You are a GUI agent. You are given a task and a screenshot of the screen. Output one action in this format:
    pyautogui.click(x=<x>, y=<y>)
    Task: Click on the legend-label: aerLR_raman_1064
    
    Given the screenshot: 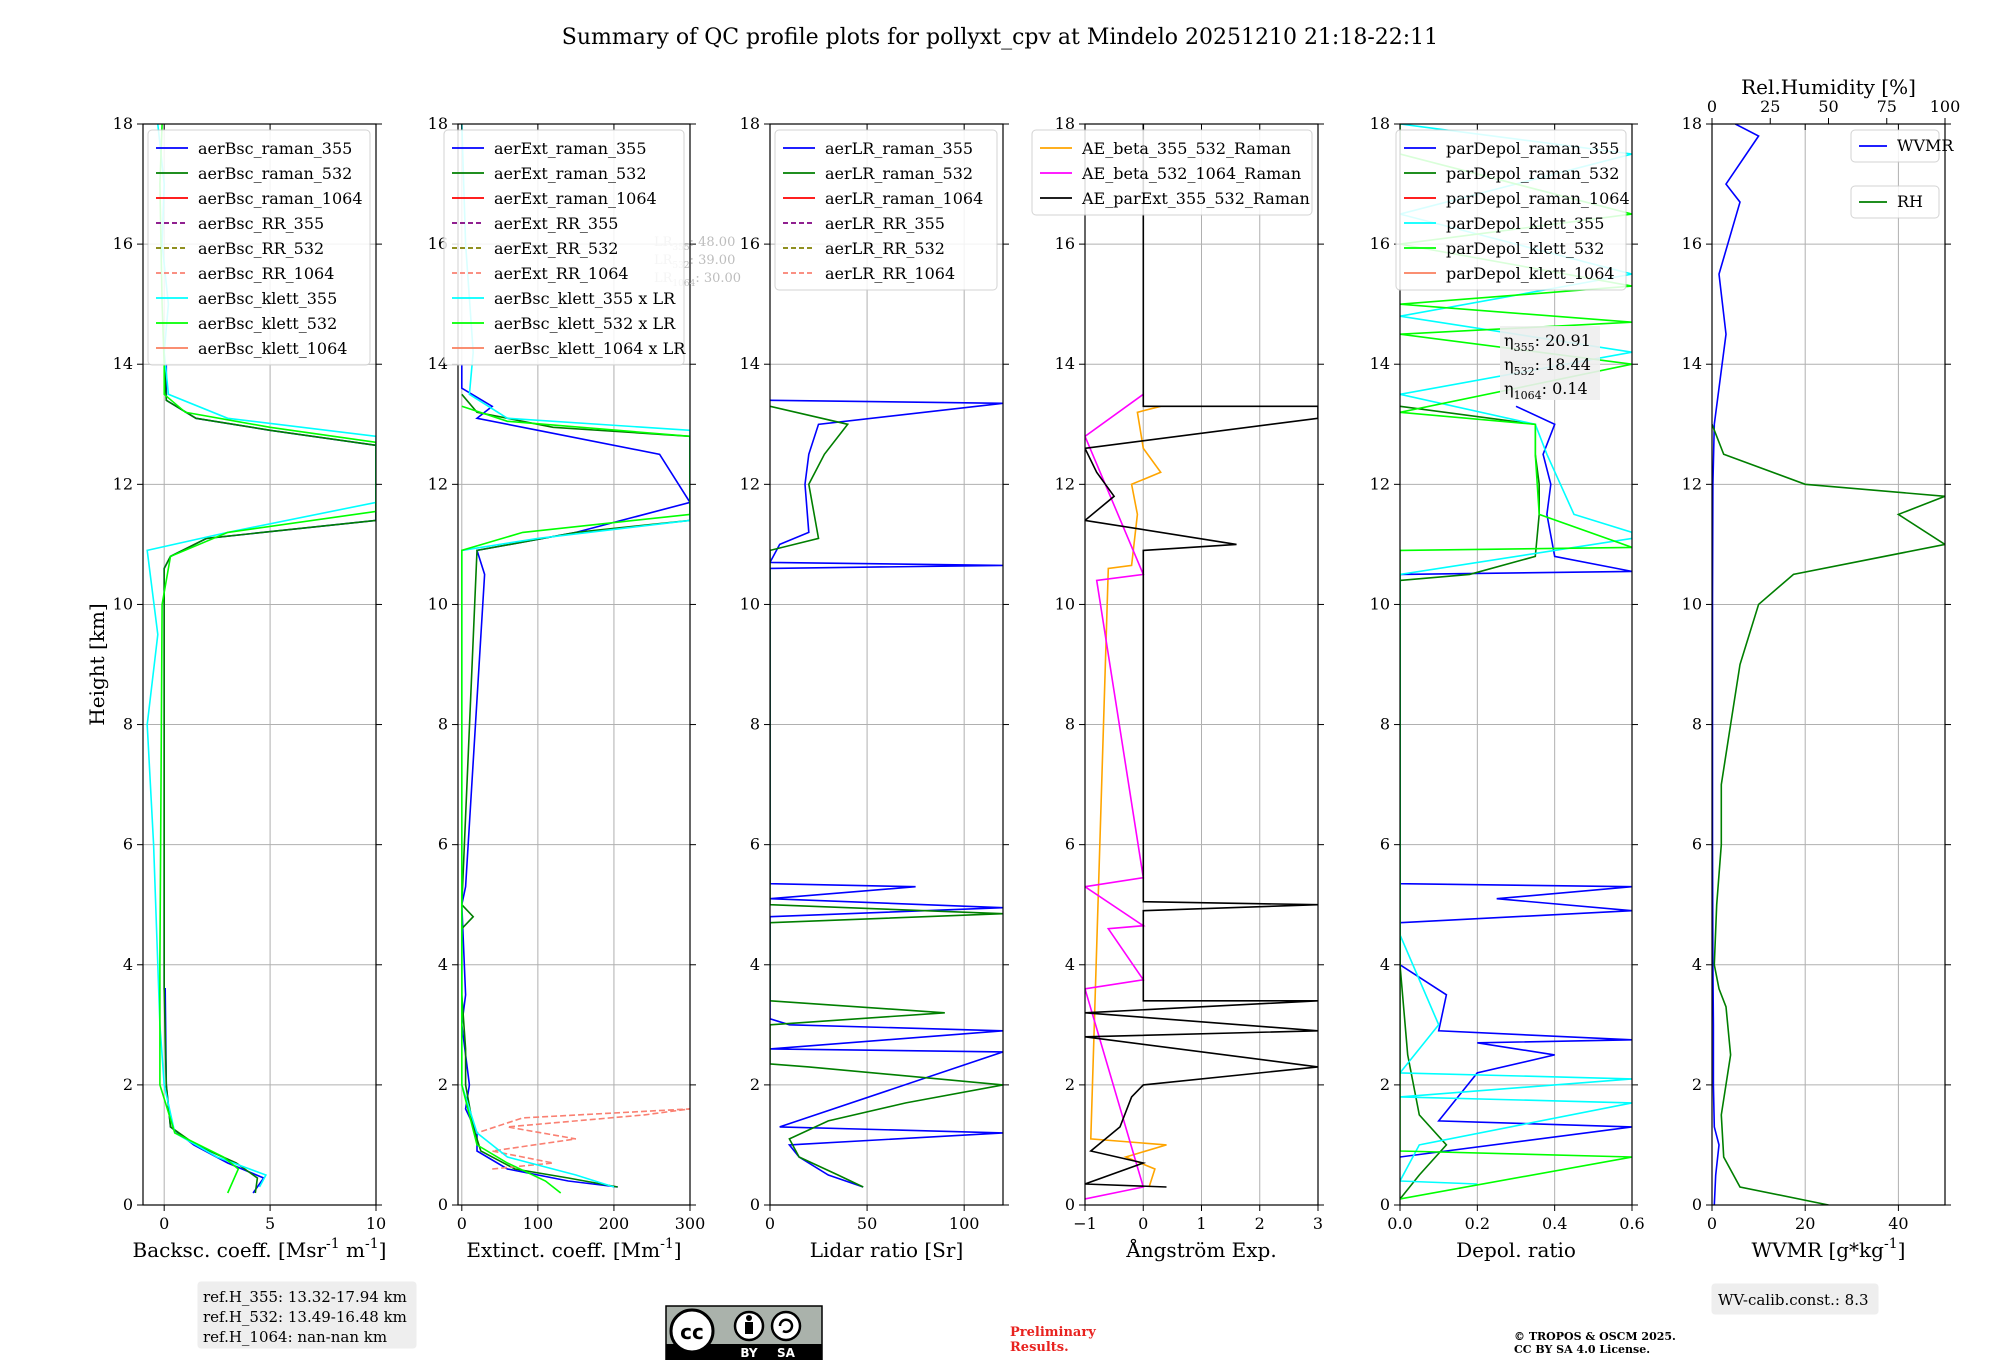 What is the action you would take?
    pyautogui.click(x=904, y=198)
    